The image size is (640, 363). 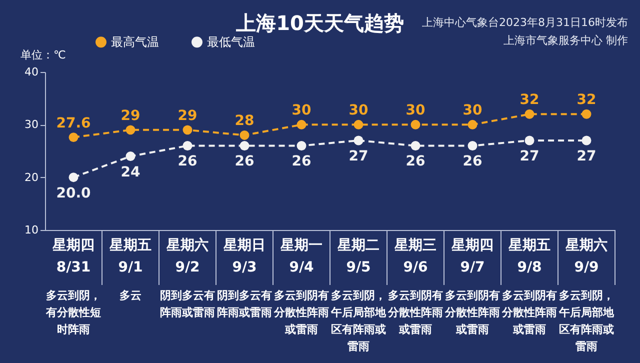 What do you see at coordinates (73, 257) in the screenshot?
I see `x-tick-label: 星期四 8/31` at bounding box center [73, 257].